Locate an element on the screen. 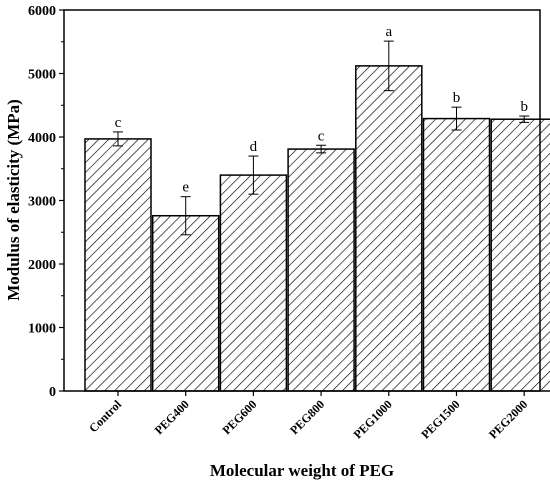 Image resolution: width=550 pixels, height=487 pixels. y-axis: 0 1000 2000 3000 4000 5000 6000 is located at coordinates (46, 202).